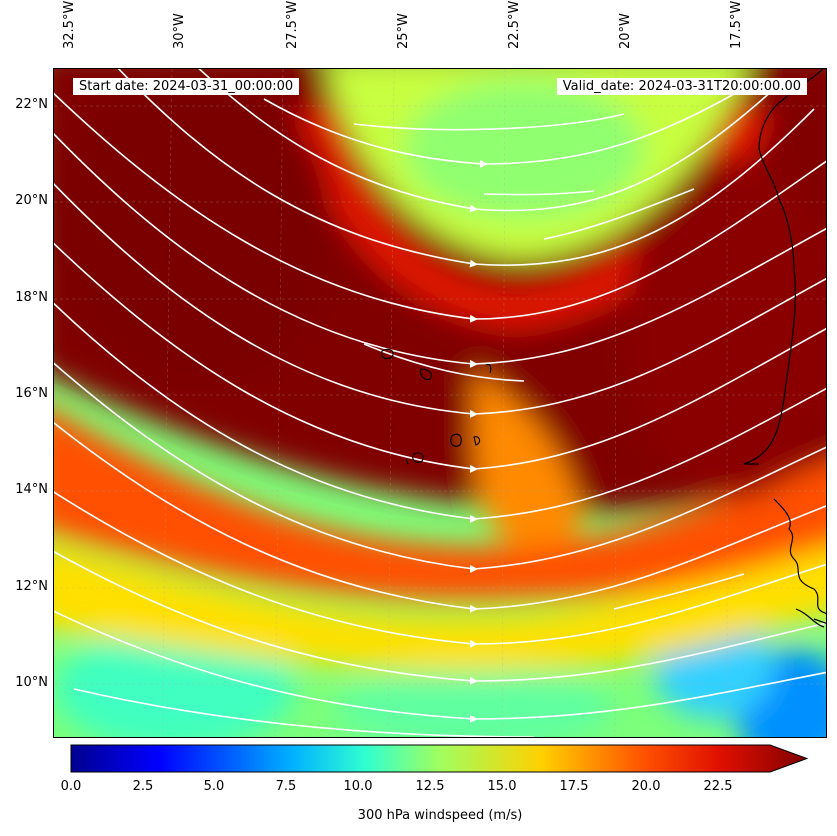 The image size is (837, 836). What do you see at coordinates (292, 24) in the screenshot?
I see `lon-label-27-5w: 27.5°W` at bounding box center [292, 24].